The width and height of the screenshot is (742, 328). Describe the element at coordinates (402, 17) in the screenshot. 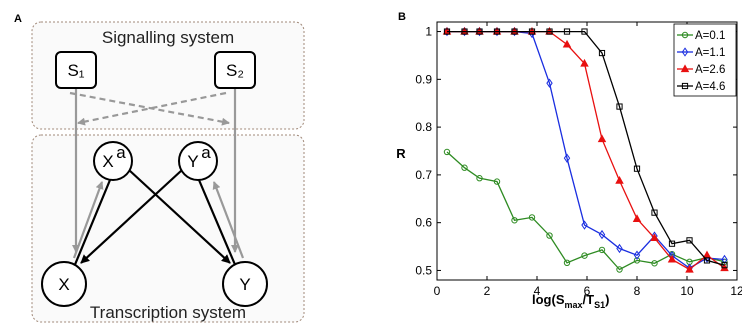

I see `panel-b-letter: B` at that location.